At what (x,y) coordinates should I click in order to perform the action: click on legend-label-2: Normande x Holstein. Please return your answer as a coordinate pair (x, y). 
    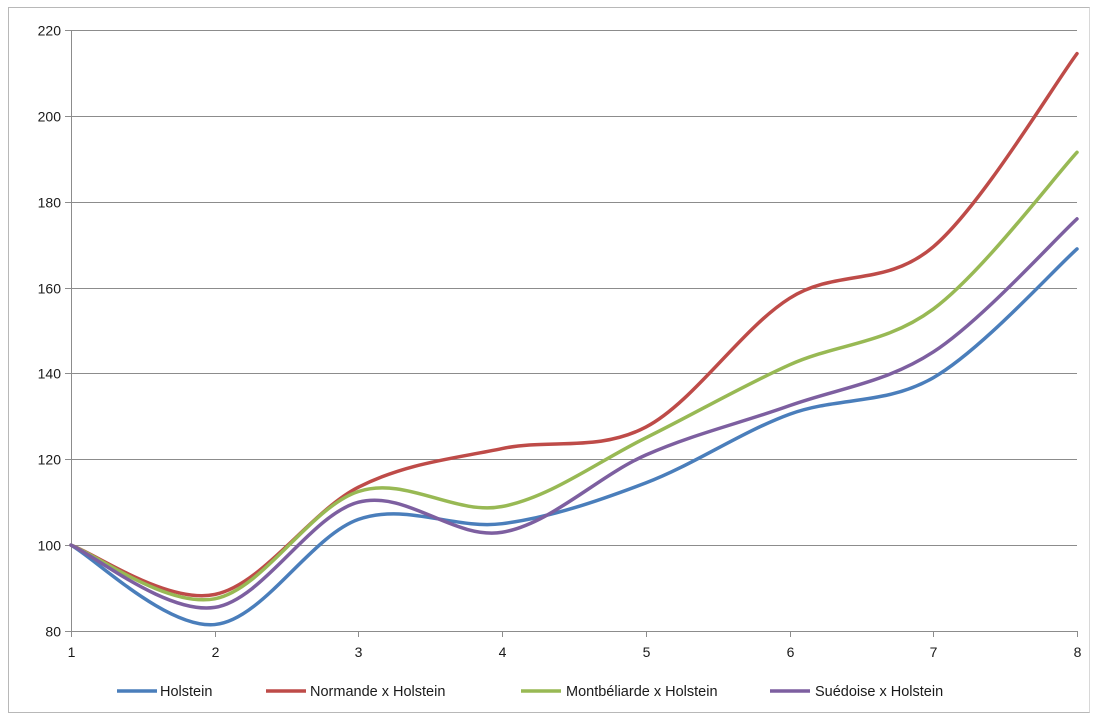
    Looking at the image, I should click on (377, 692).